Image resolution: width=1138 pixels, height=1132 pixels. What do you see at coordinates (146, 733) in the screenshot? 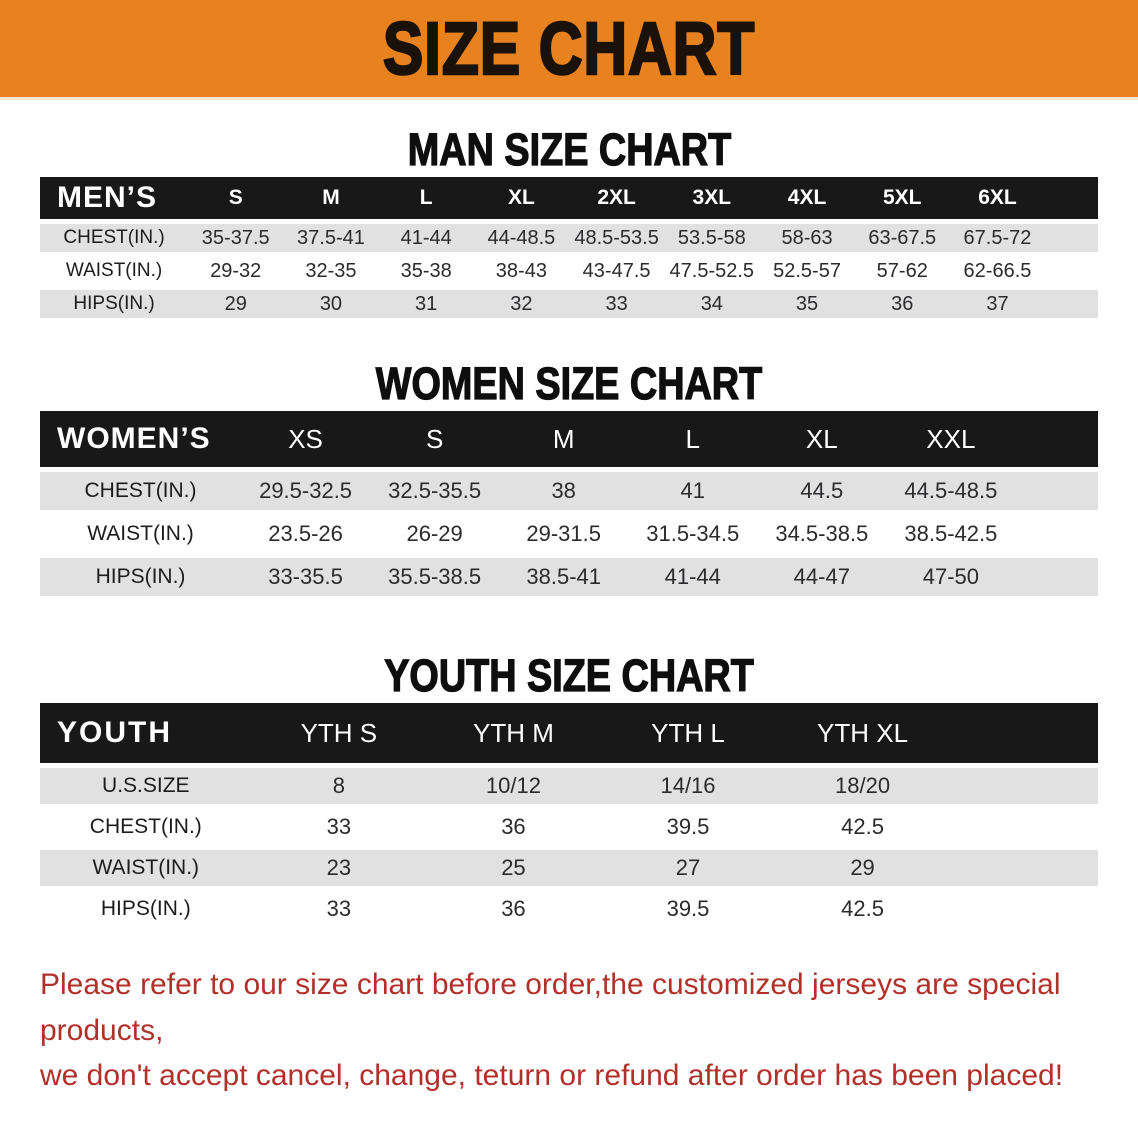
I see `youth-group-label: YOUTH` at bounding box center [146, 733].